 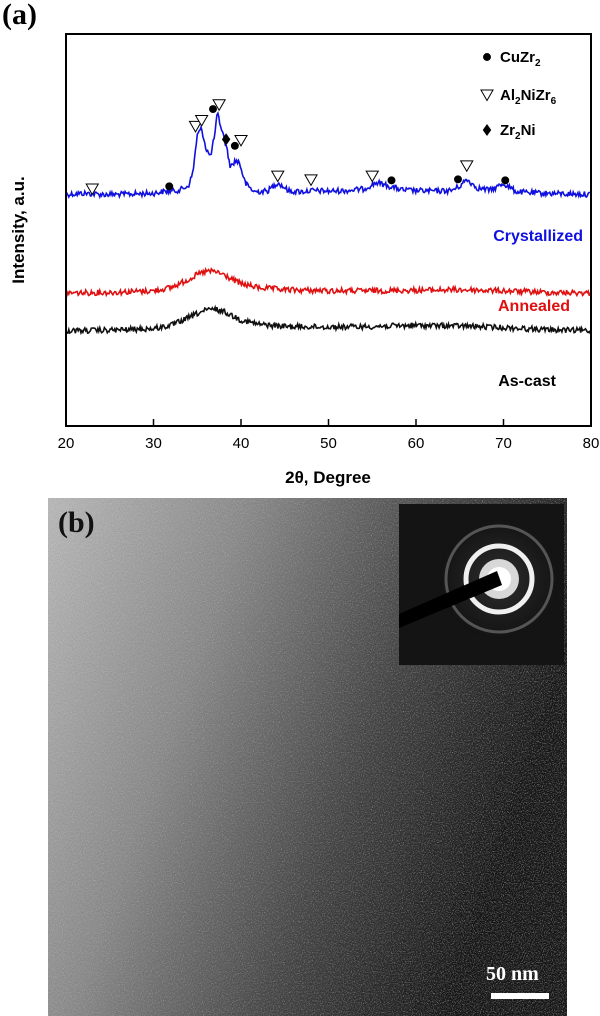 I want to click on legend-marker-filled-circle, so click(x=487, y=57).